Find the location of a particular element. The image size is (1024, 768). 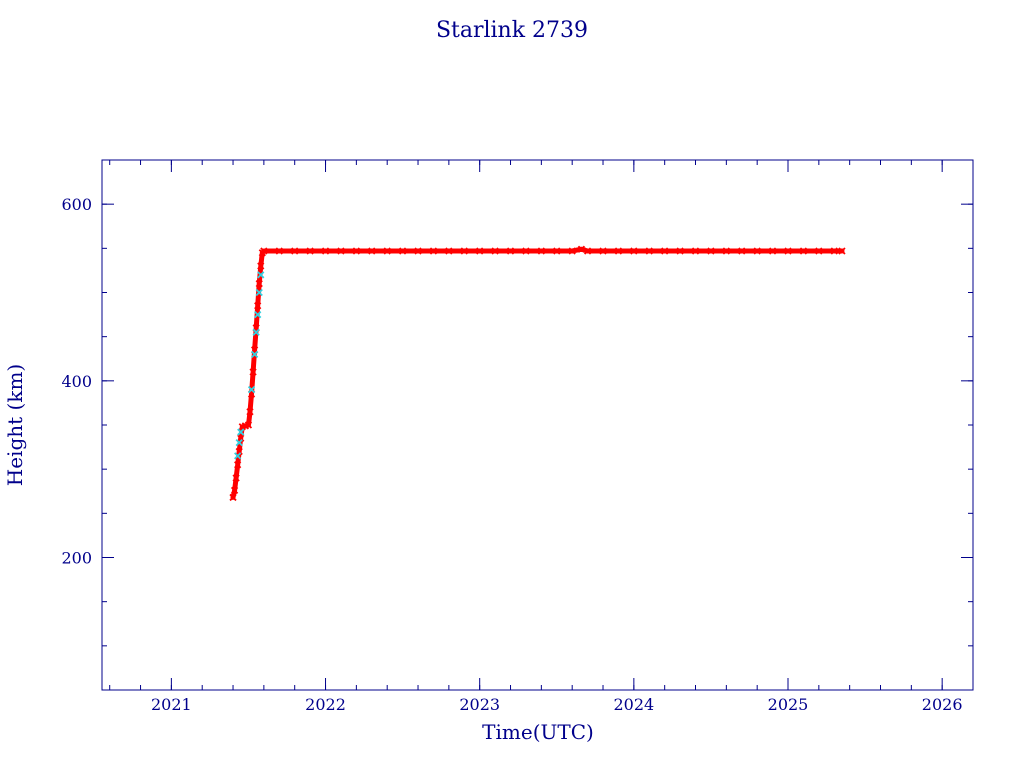

x-tick-label: 2023 is located at coordinates (479, 704).